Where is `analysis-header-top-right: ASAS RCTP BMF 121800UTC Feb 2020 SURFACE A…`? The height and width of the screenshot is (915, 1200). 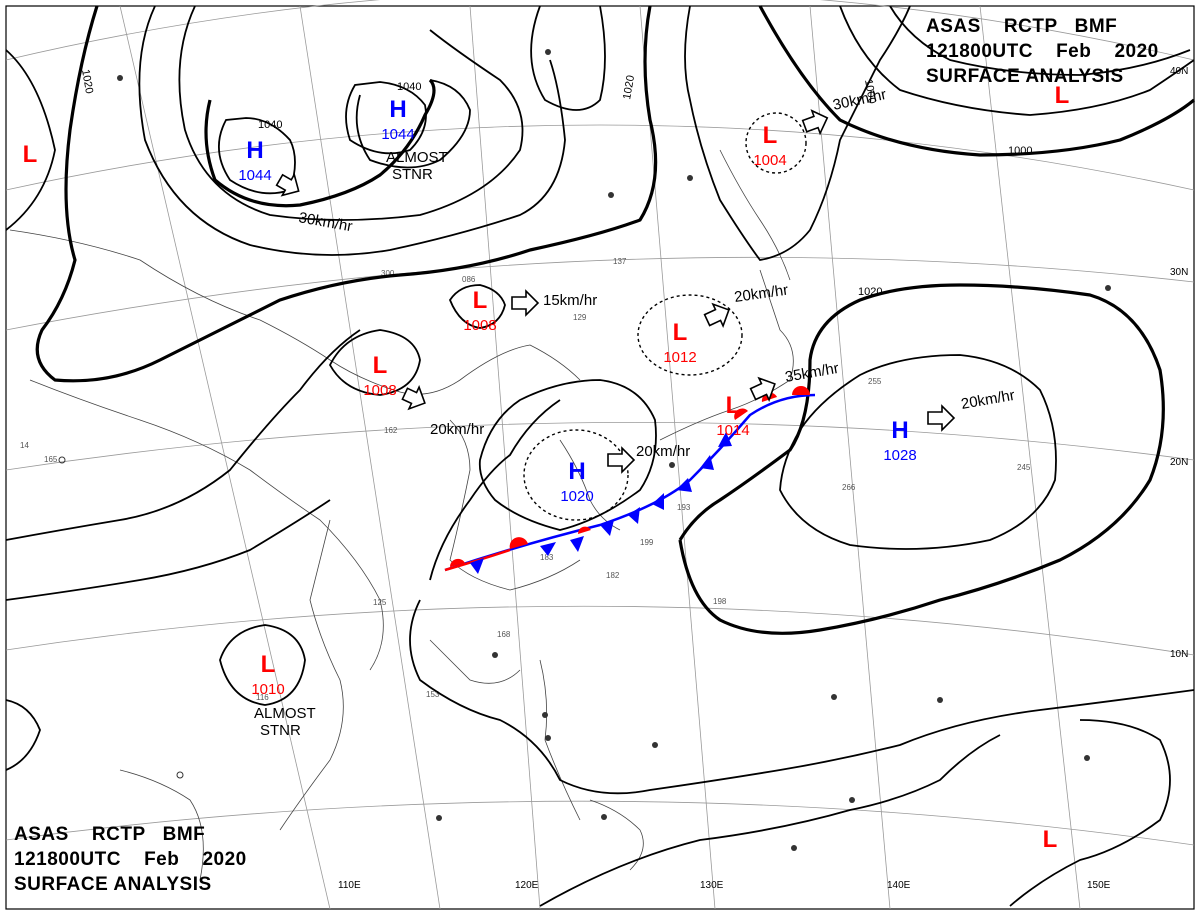 analysis-header-top-right: ASAS RCTP BMF 121800UTC Feb 2020 SURFACE A… is located at coordinates (1042, 51).